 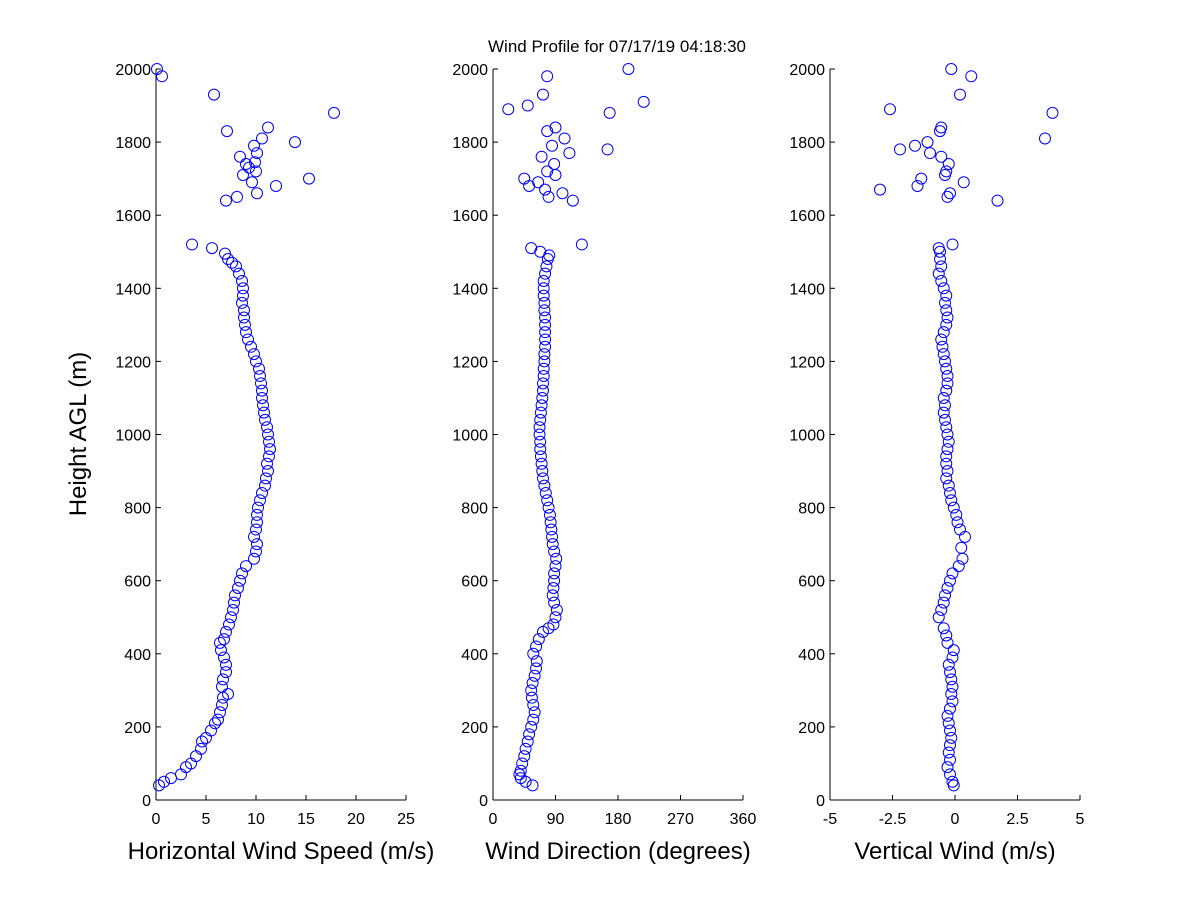 I want to click on data-points, so click(x=966, y=427).